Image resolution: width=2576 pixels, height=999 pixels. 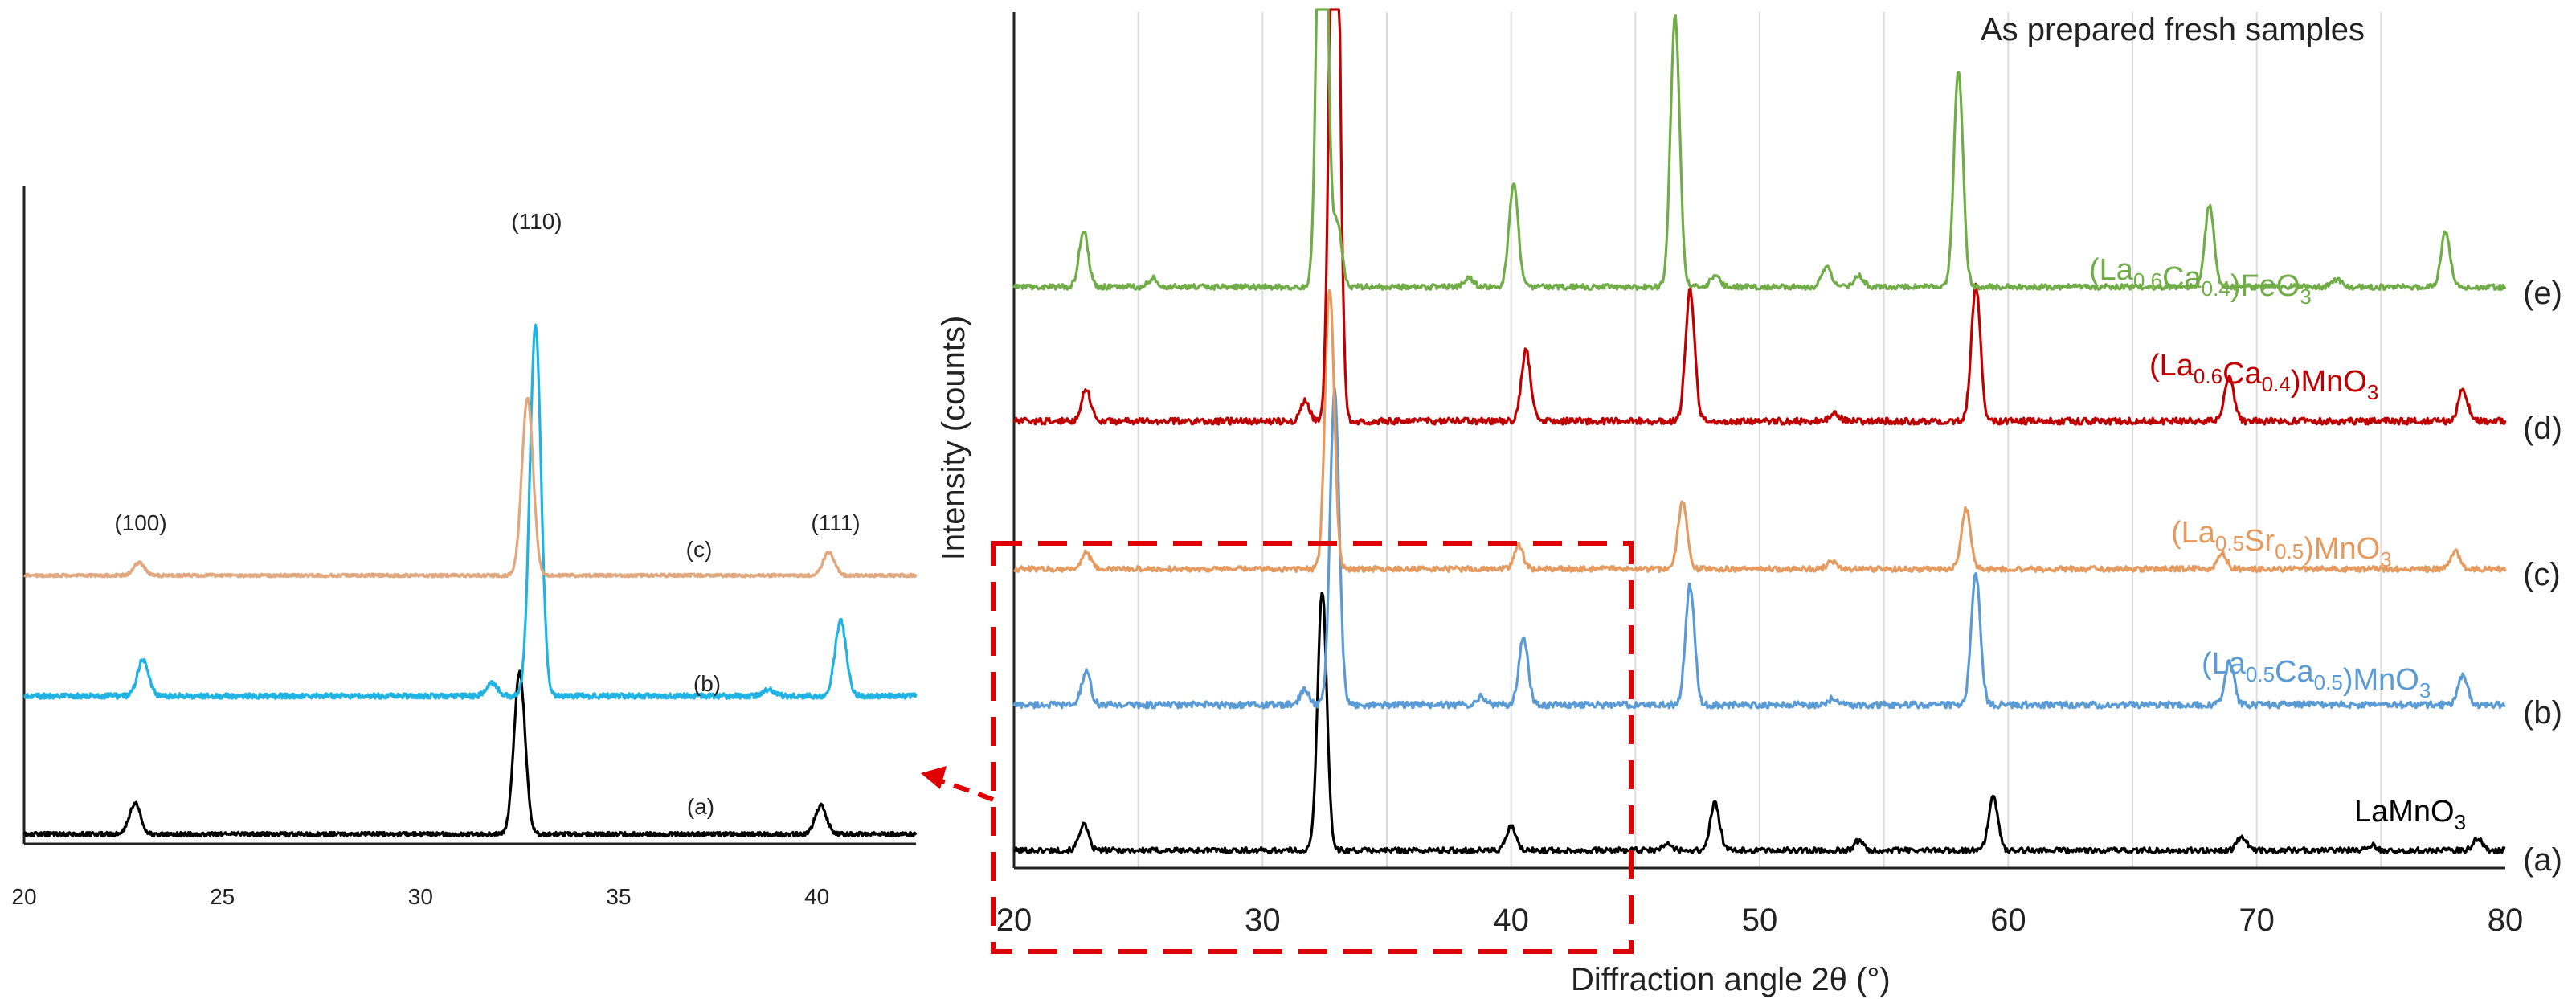 I want to click on main-x-tick-label: 70, so click(x=2257, y=920).